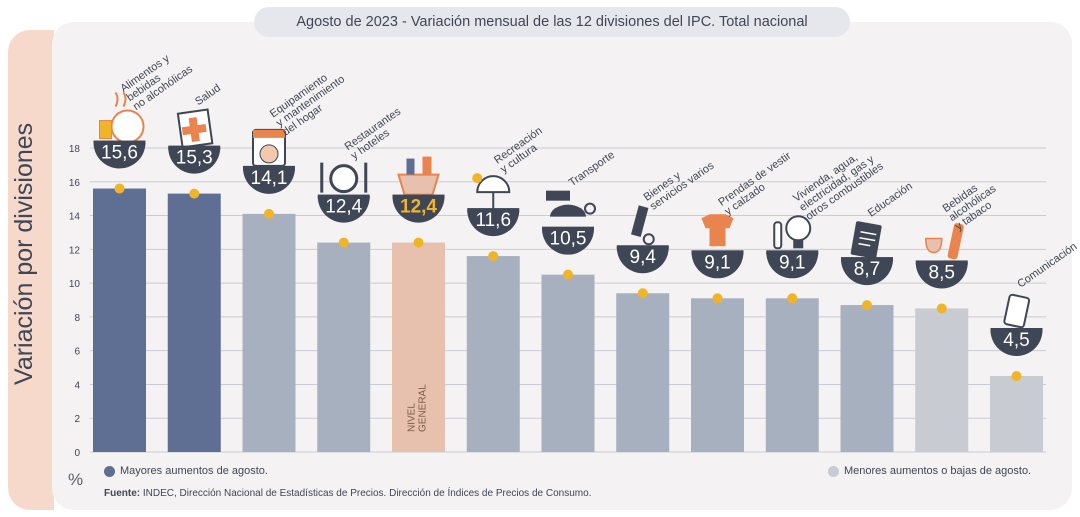 Image resolution: width=1080 pixels, height=517 pixels. What do you see at coordinates (122, 117) in the screenshot?
I see `food-icon` at bounding box center [122, 117].